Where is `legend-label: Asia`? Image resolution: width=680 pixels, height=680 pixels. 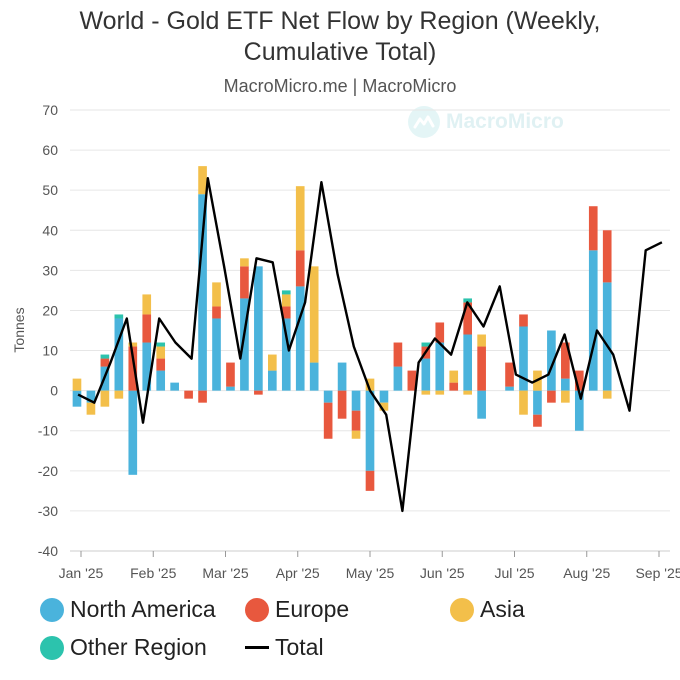 legend-label: Asia is located at coordinates (502, 609).